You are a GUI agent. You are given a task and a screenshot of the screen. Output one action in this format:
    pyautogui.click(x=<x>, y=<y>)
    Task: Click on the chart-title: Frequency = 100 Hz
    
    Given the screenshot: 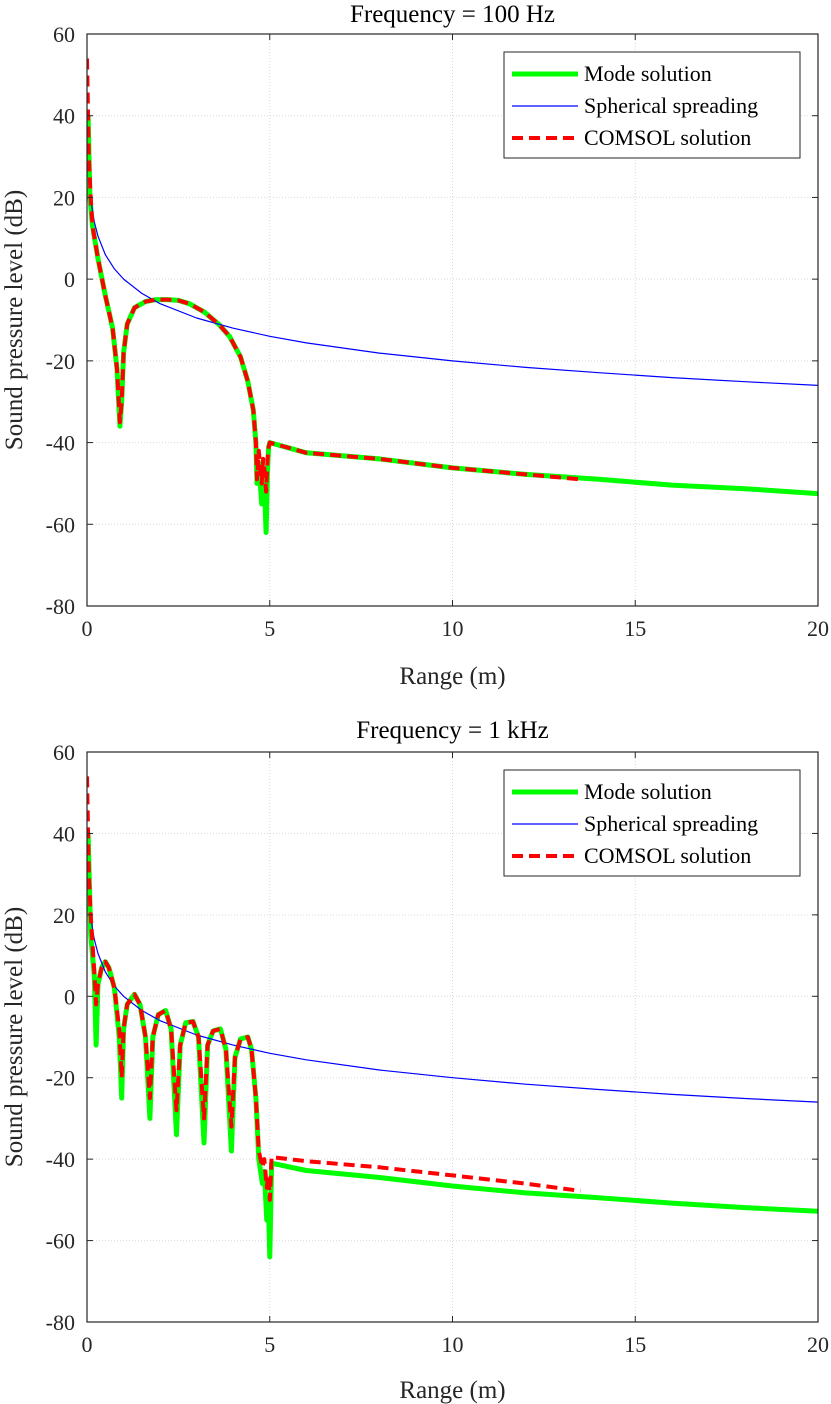 What is the action you would take?
    pyautogui.click(x=452, y=14)
    